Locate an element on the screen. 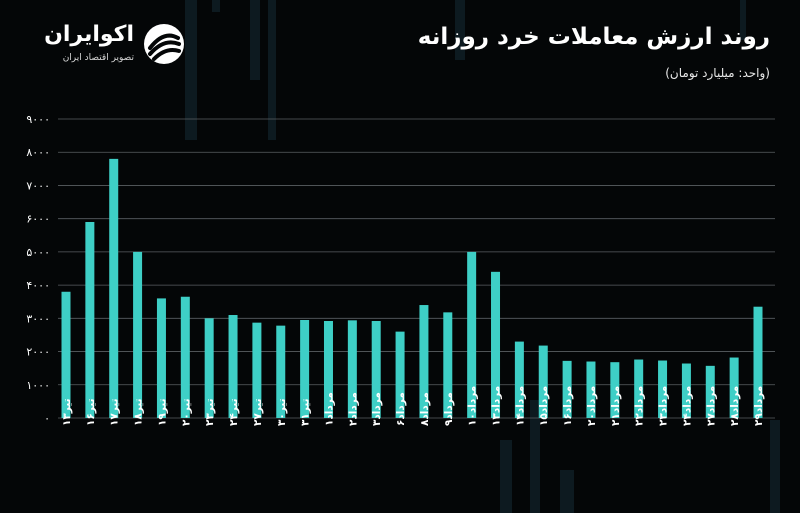 This screenshot has height=513, width=800. x-tick-label: مرداد۱۵ is located at coordinates (544, 406).